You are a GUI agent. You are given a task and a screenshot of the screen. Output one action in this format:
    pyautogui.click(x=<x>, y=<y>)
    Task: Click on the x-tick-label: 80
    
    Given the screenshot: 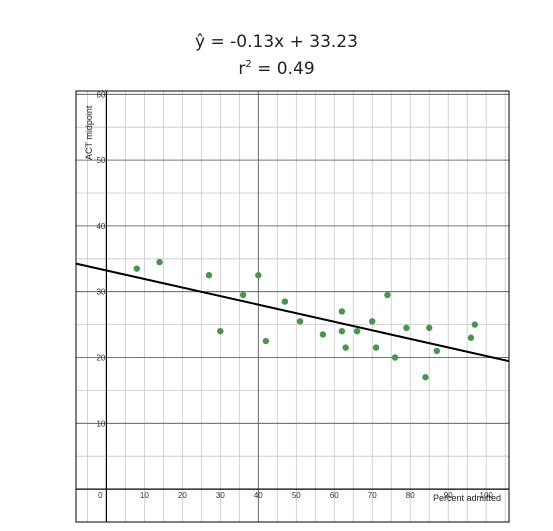 What is the action you would take?
    pyautogui.click(x=410, y=495)
    